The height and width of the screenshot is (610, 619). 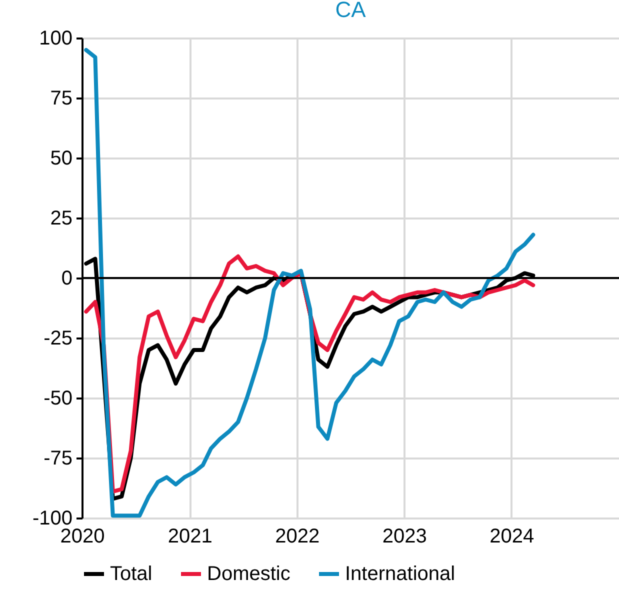 I want to click on legend-label: Domestic, so click(x=248, y=574).